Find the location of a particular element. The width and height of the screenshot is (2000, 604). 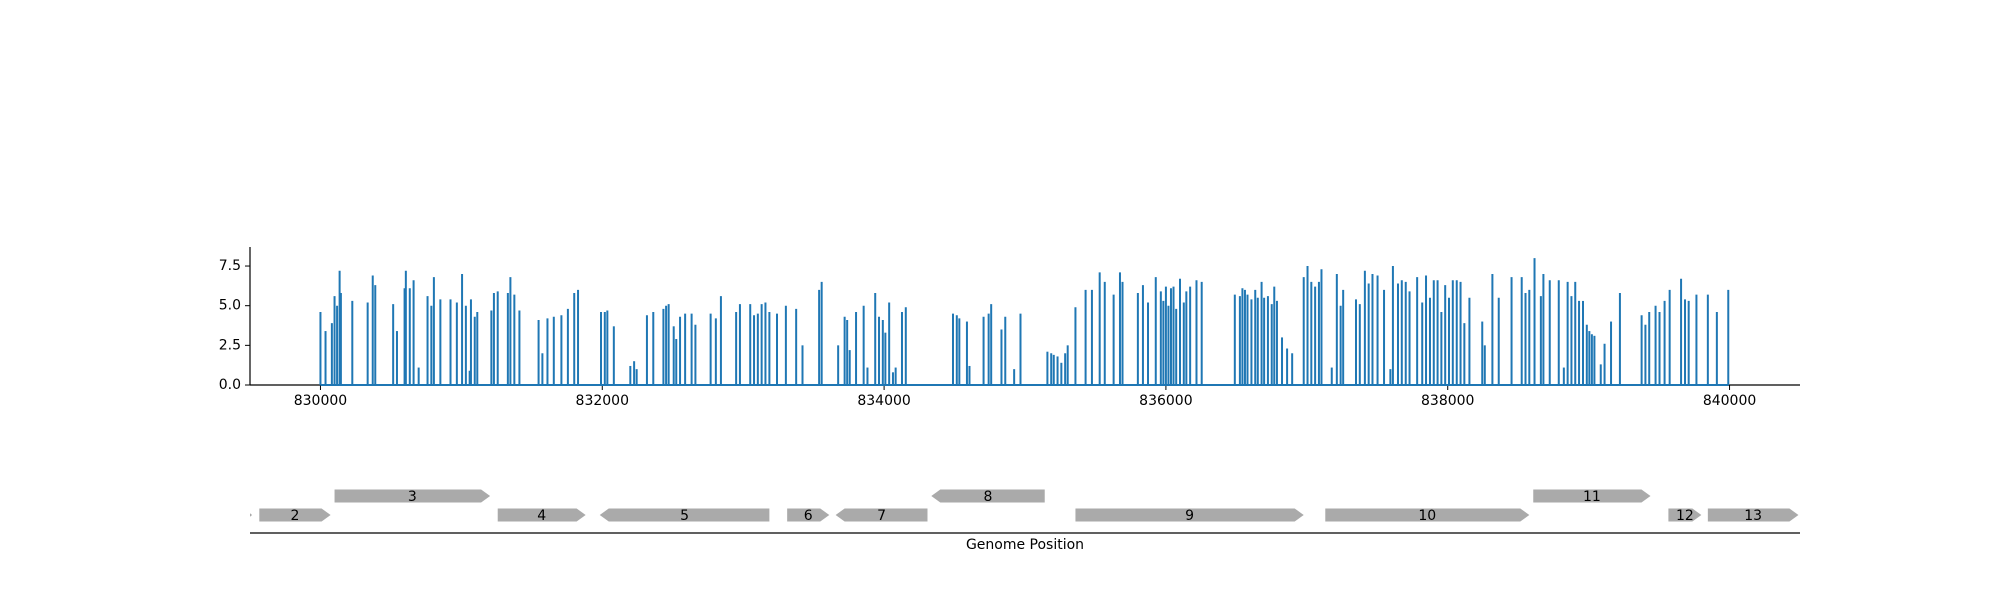

gene-label: 2 is located at coordinates (294, 516).